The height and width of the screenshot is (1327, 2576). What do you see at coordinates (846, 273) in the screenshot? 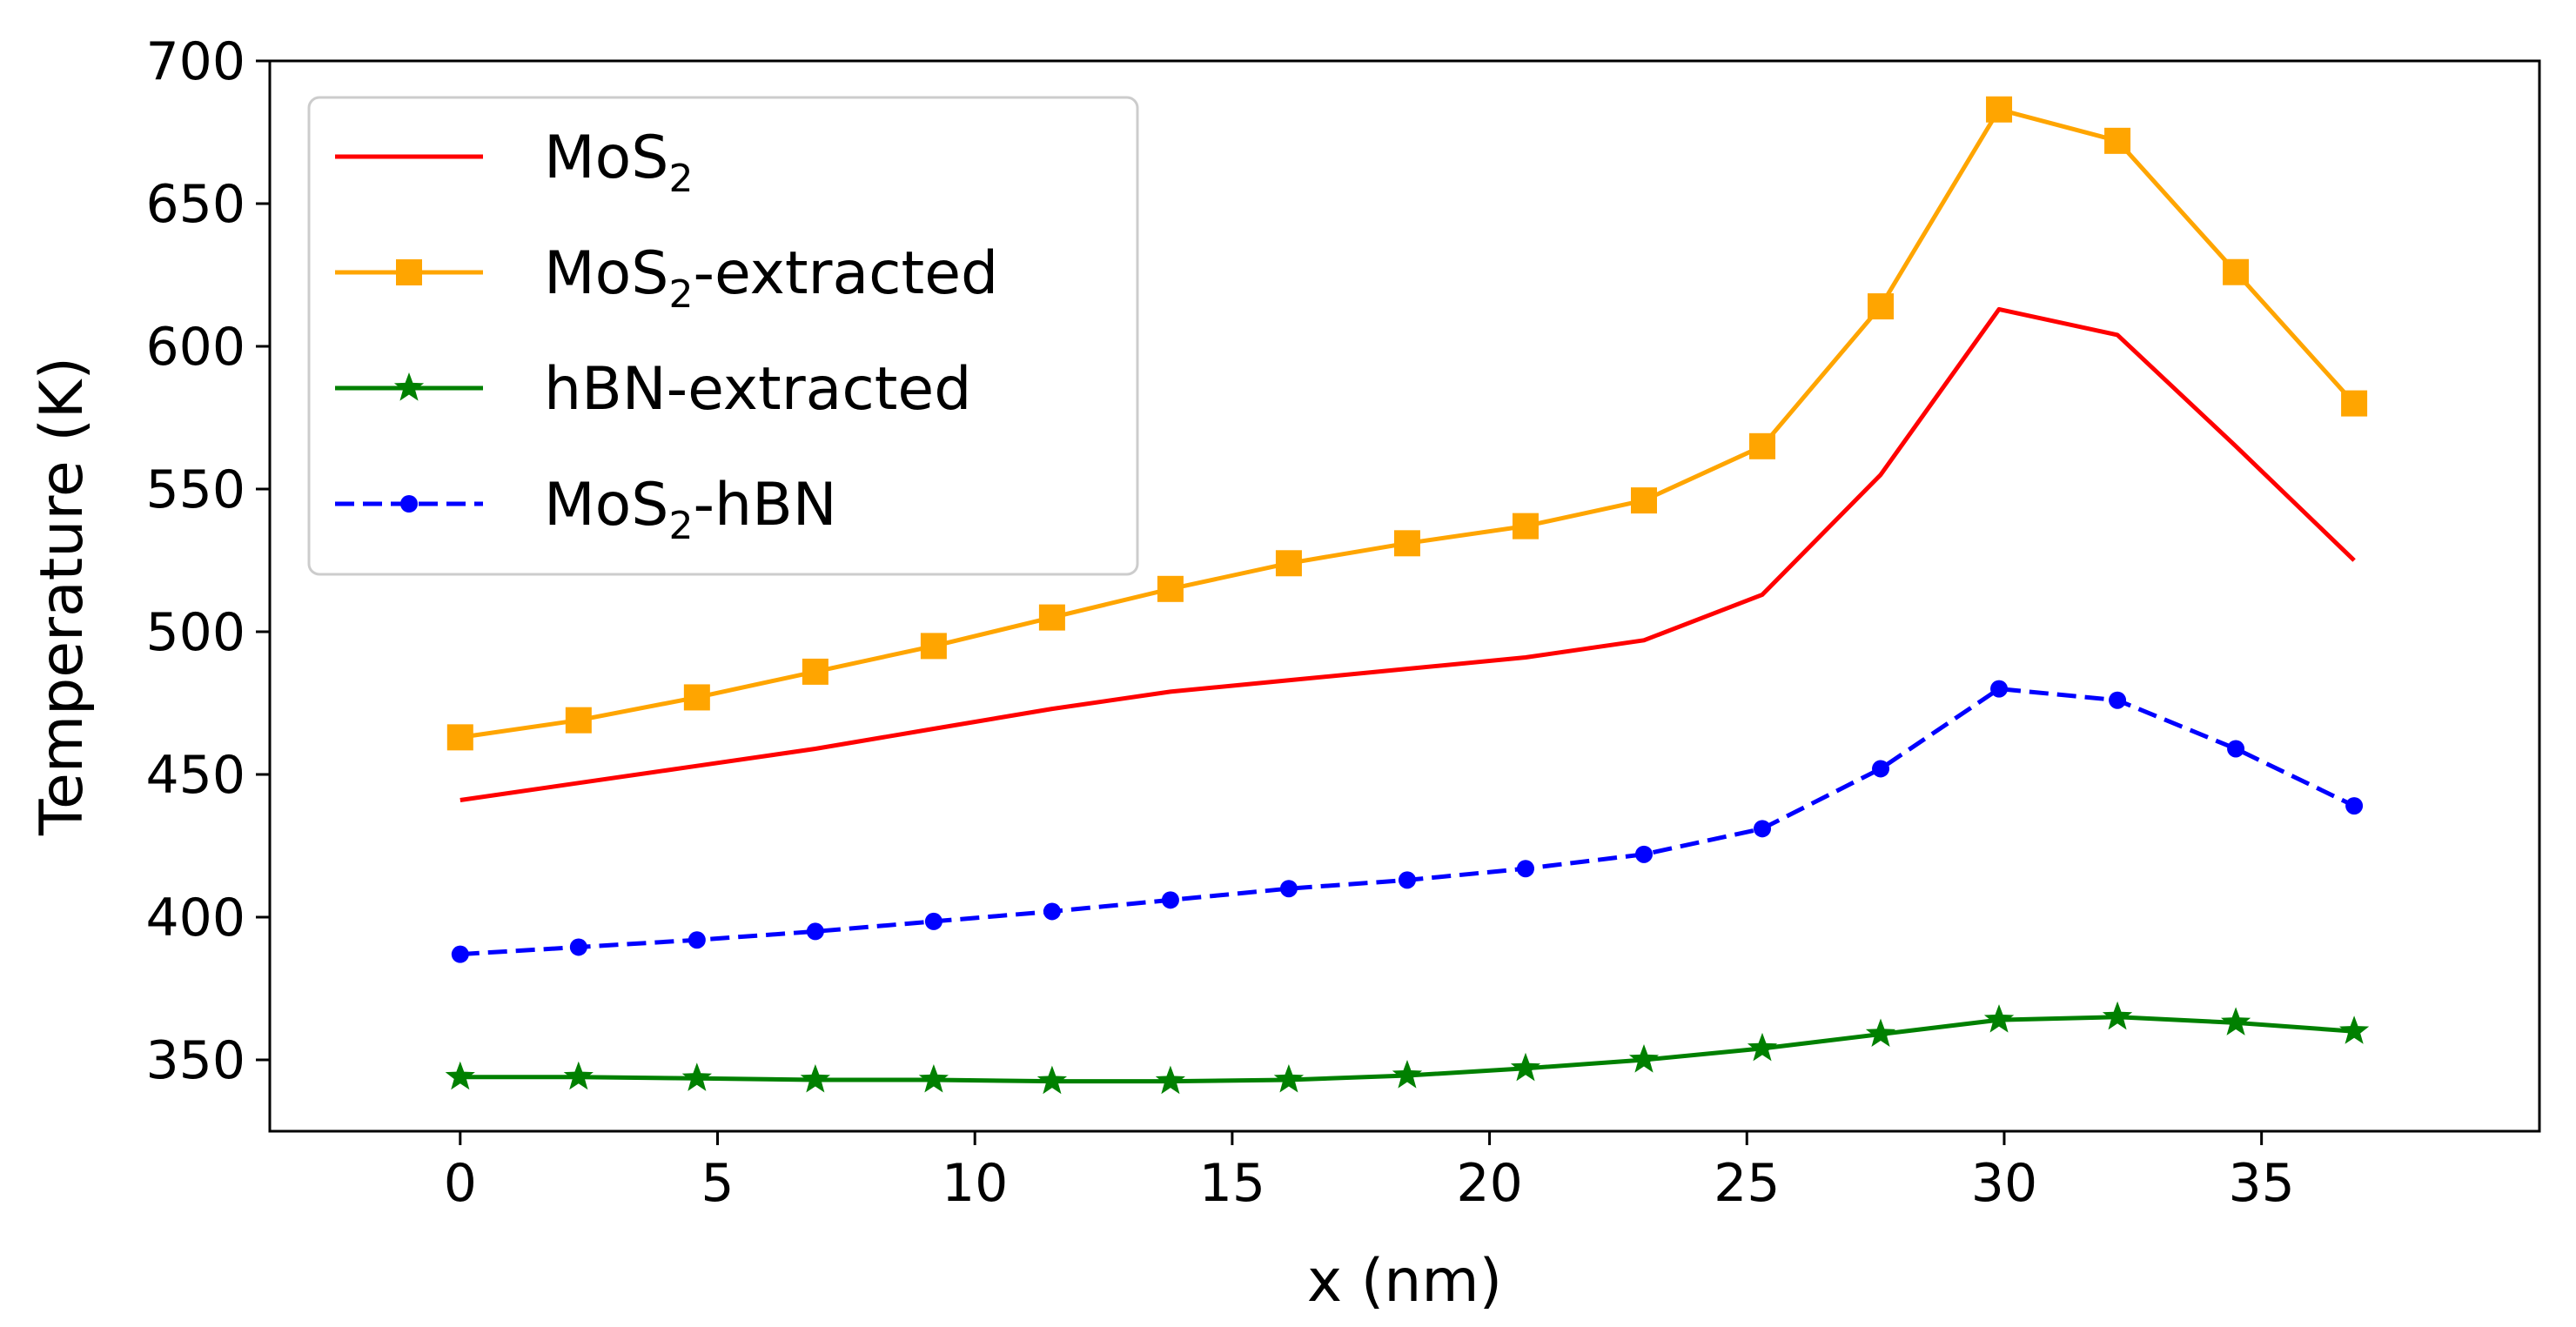
I see `legend-label-suffix: -extracted` at bounding box center [846, 273].